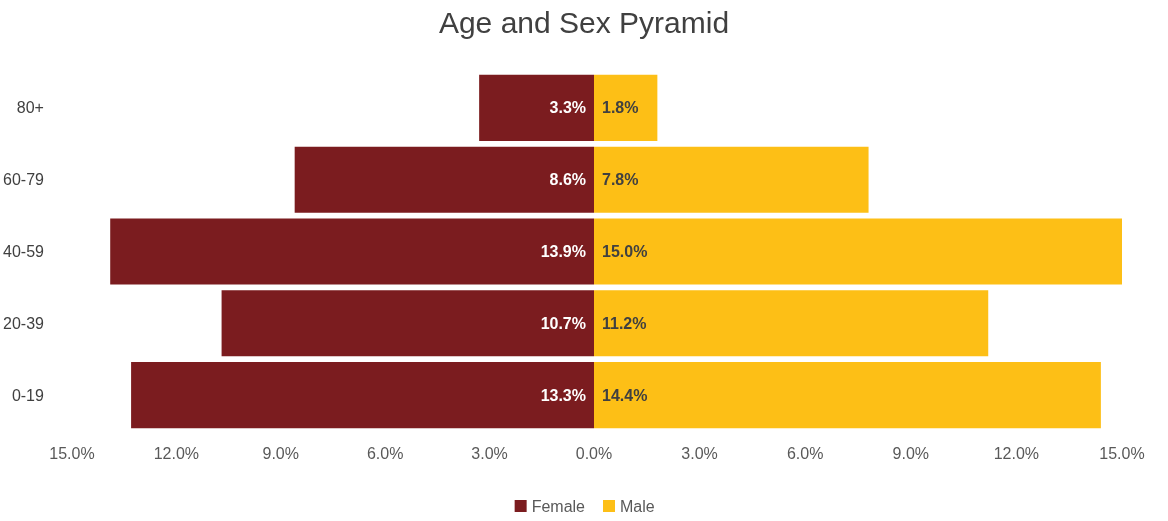  I want to click on data-label: 8.6%, so click(567, 180).